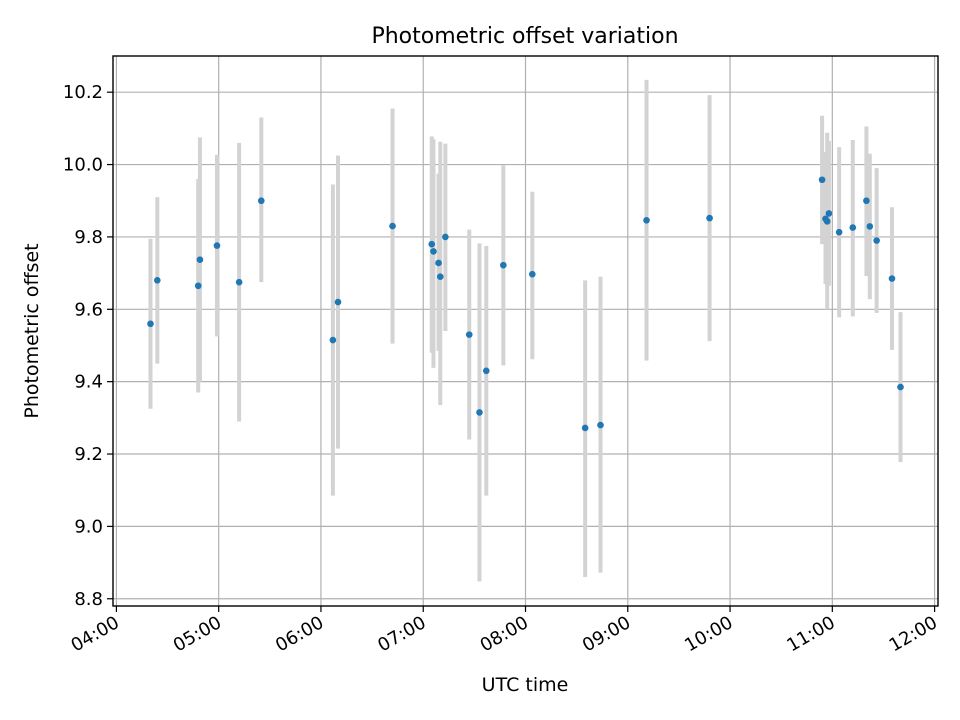 Image resolution: width=960 pixels, height=720 pixels. Describe the element at coordinates (83, 165) in the screenshot. I see `y-tick-label: 10.0` at that location.